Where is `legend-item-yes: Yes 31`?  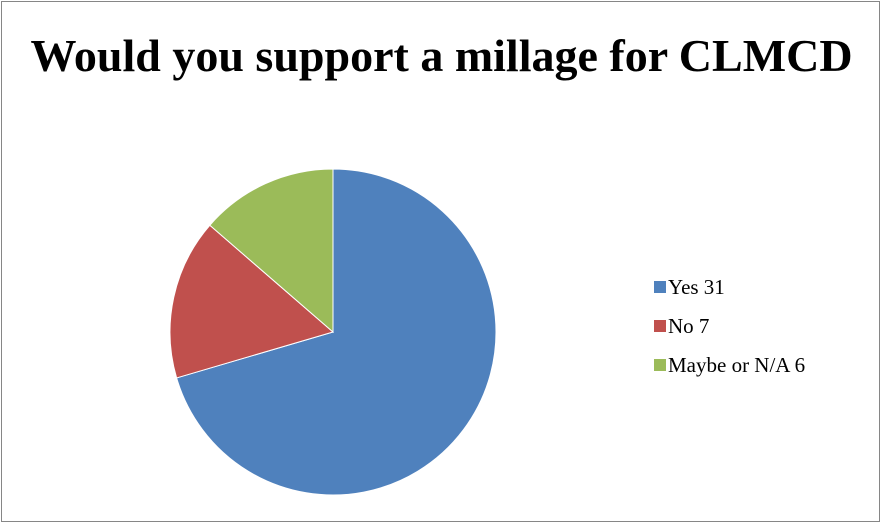
legend-item-yes: Yes 31 is located at coordinates (729, 286).